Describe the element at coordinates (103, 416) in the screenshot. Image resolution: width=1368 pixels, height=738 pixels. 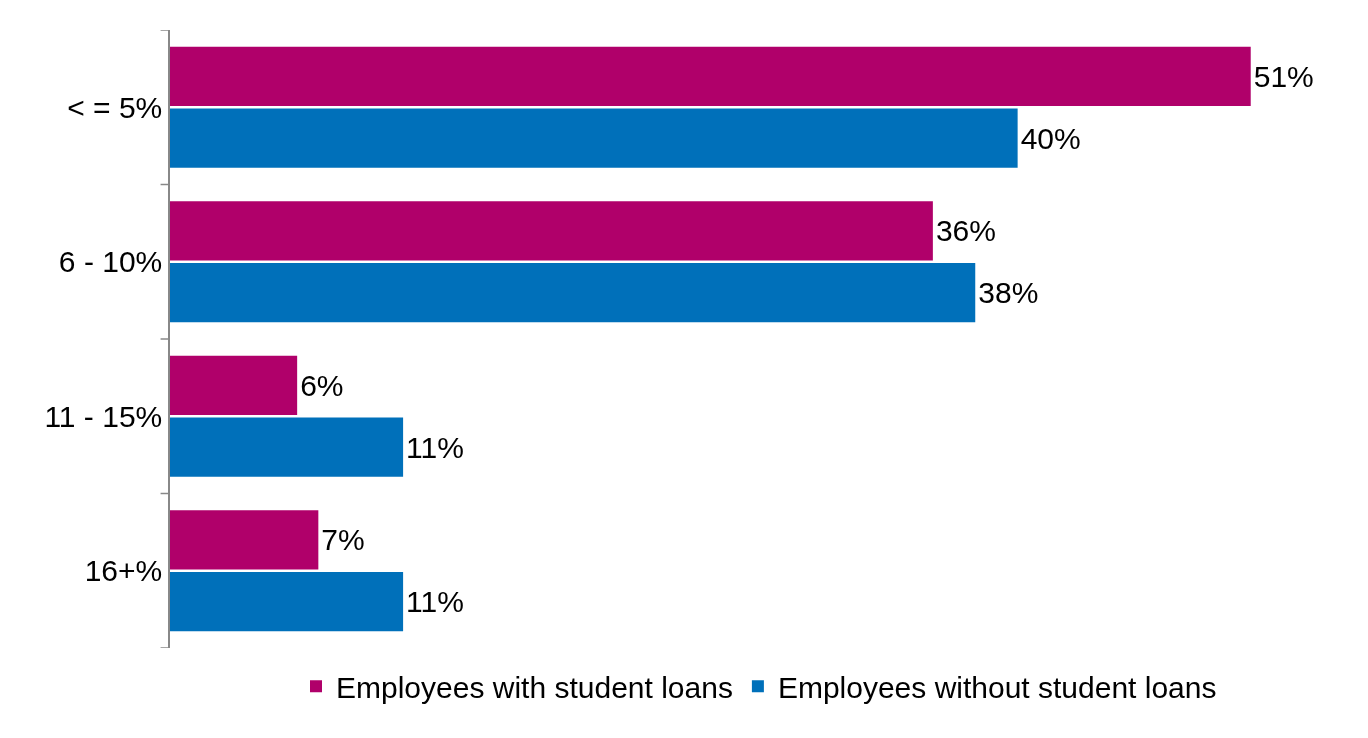
I see `y-tick-label: 11 - 15%` at that location.